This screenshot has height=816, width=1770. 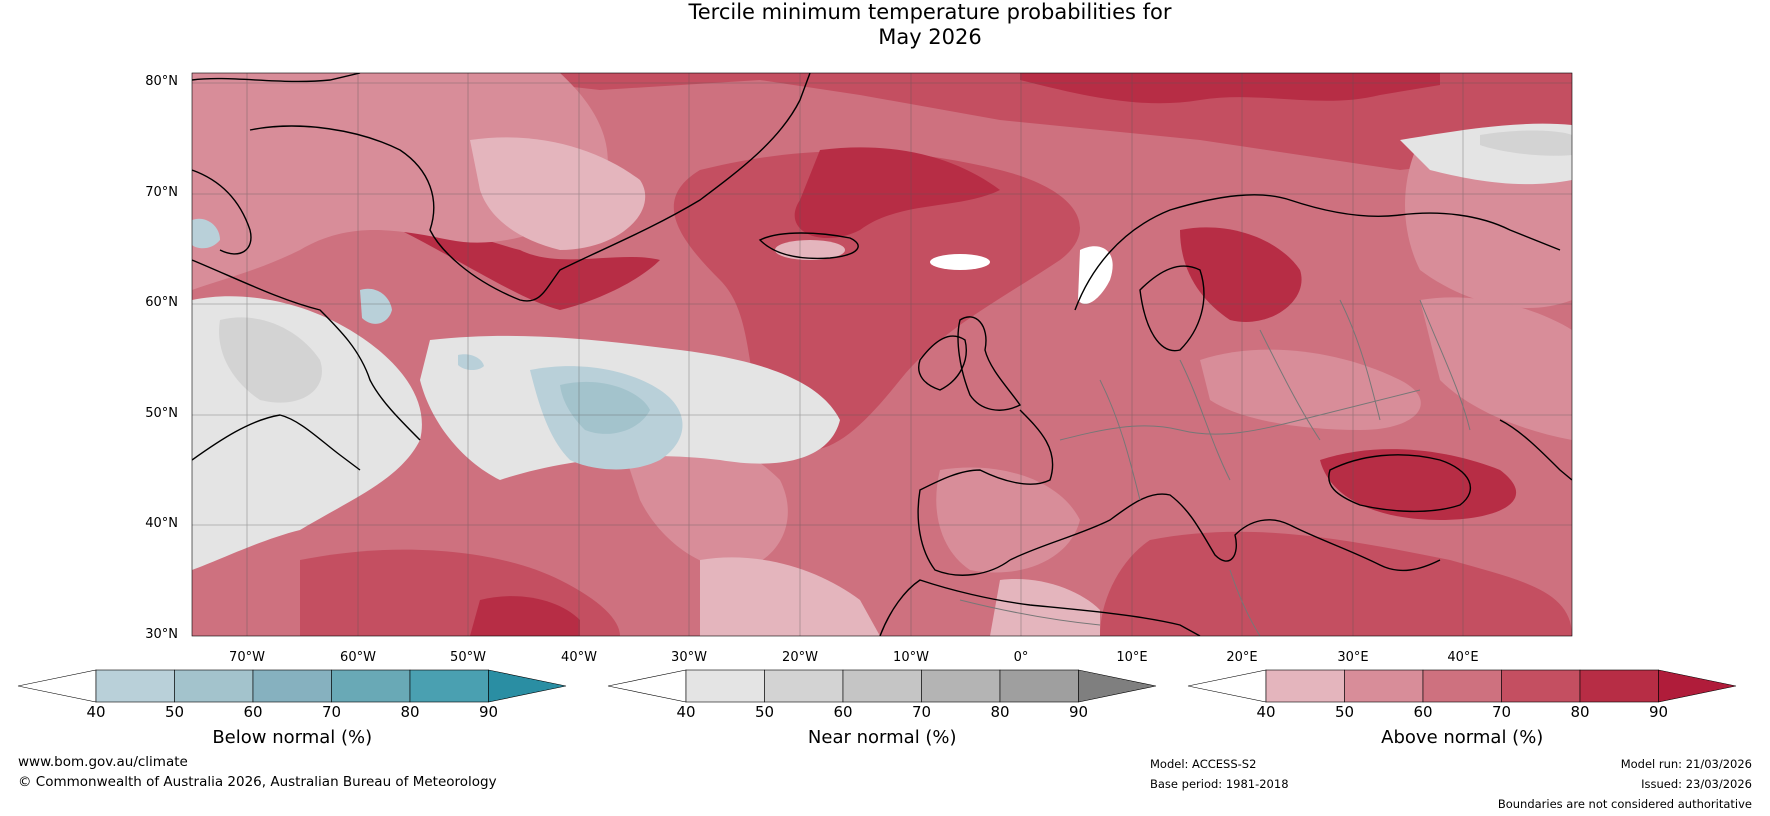 What do you see at coordinates (1526, 143) in the screenshot?
I see `region-near-normal-barents-core` at bounding box center [1526, 143].